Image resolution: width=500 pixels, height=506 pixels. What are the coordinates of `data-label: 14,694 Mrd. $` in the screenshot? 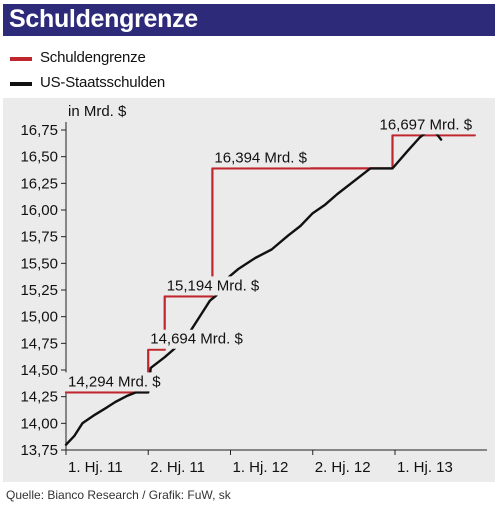 It's located at (196, 339).